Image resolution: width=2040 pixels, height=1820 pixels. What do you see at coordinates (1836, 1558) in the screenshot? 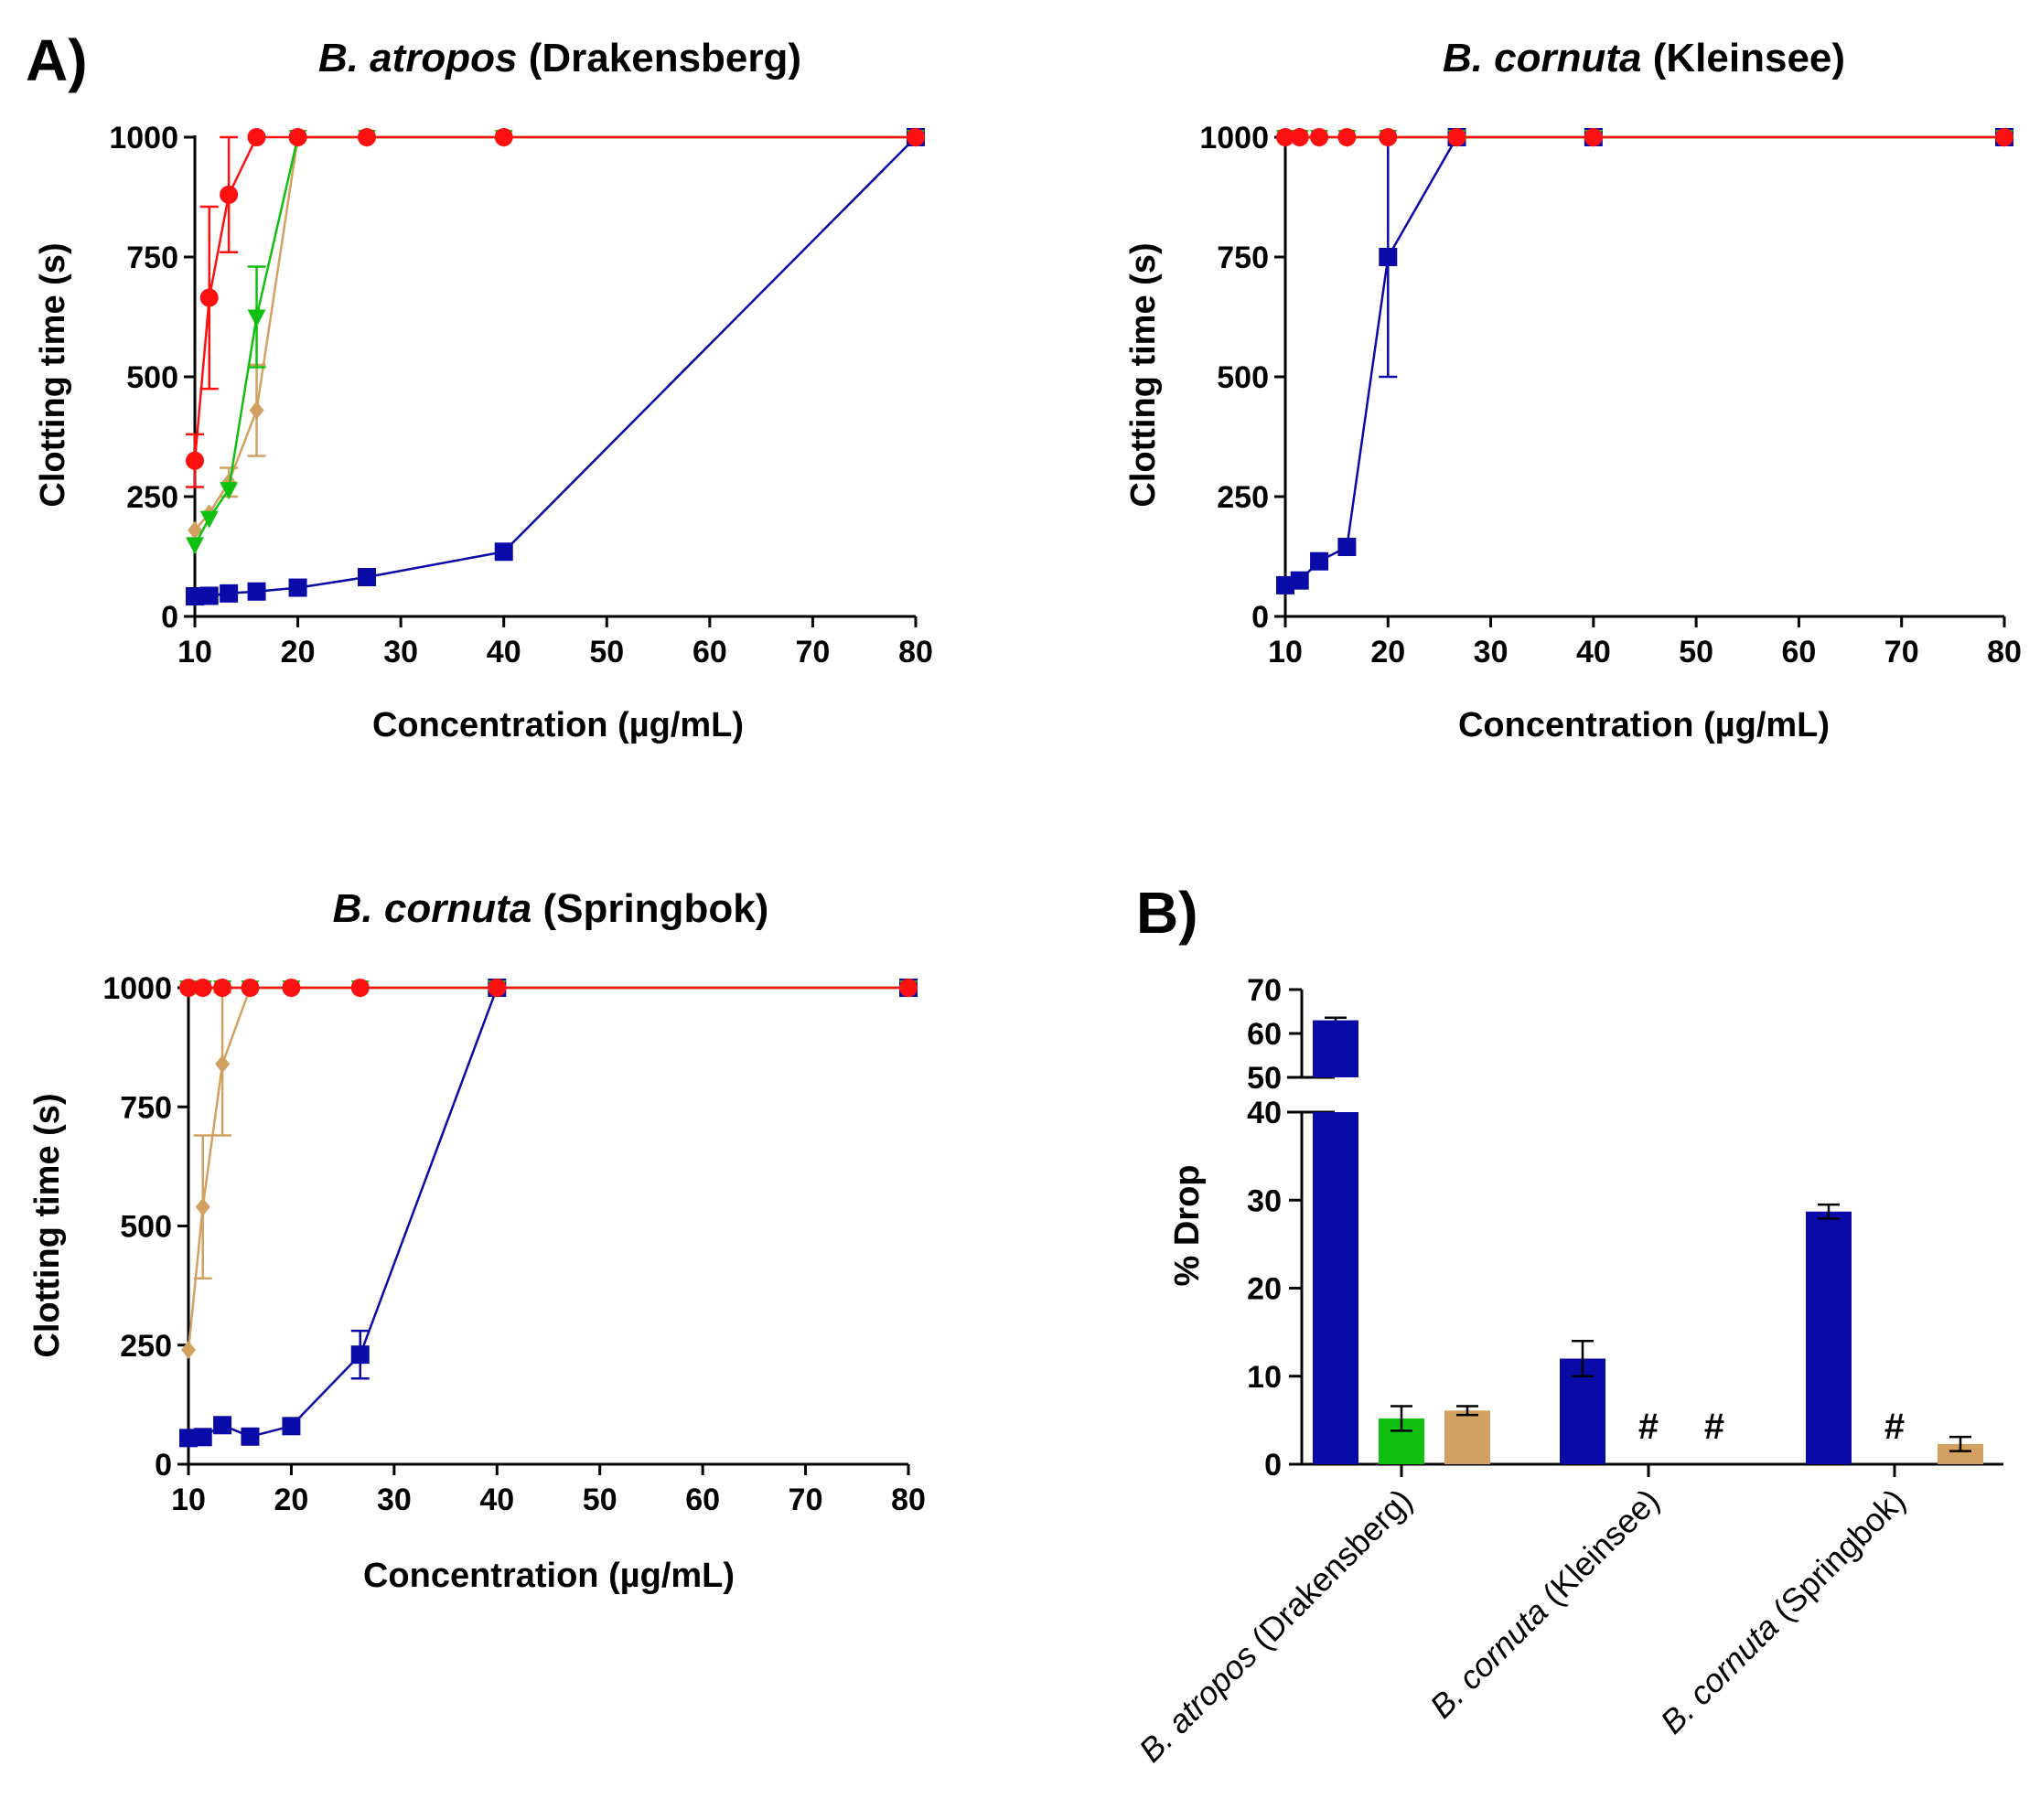
I see `category-label-locality: (Springbok)` at bounding box center [1836, 1558].